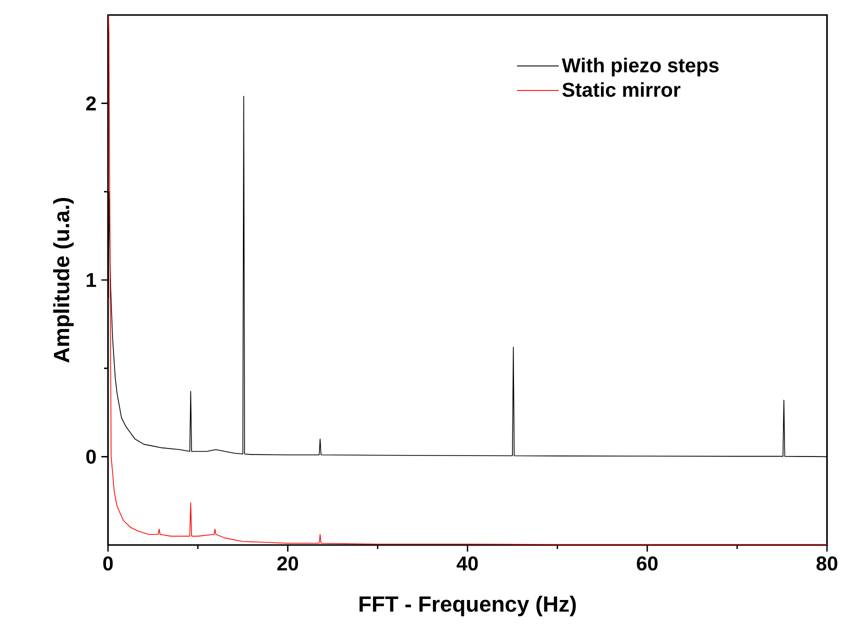 The height and width of the screenshot is (637, 845). Describe the element at coordinates (640, 67) in the screenshot. I see `legend-label: With piezo steps` at that location.